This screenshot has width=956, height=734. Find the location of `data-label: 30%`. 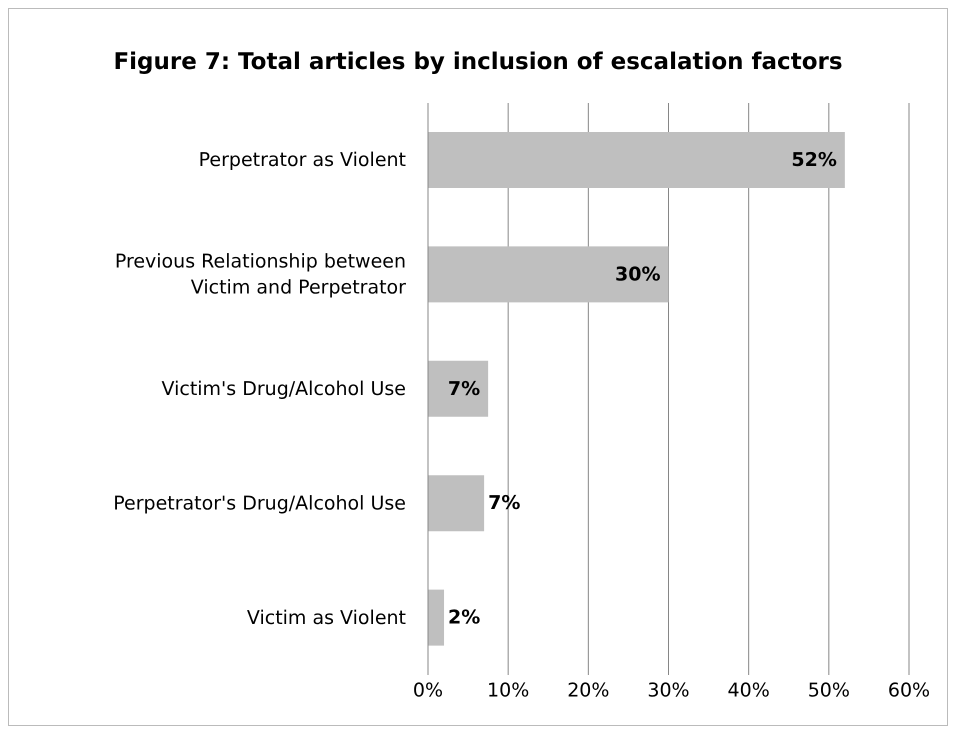

data-label: 30% is located at coordinates (637, 274).